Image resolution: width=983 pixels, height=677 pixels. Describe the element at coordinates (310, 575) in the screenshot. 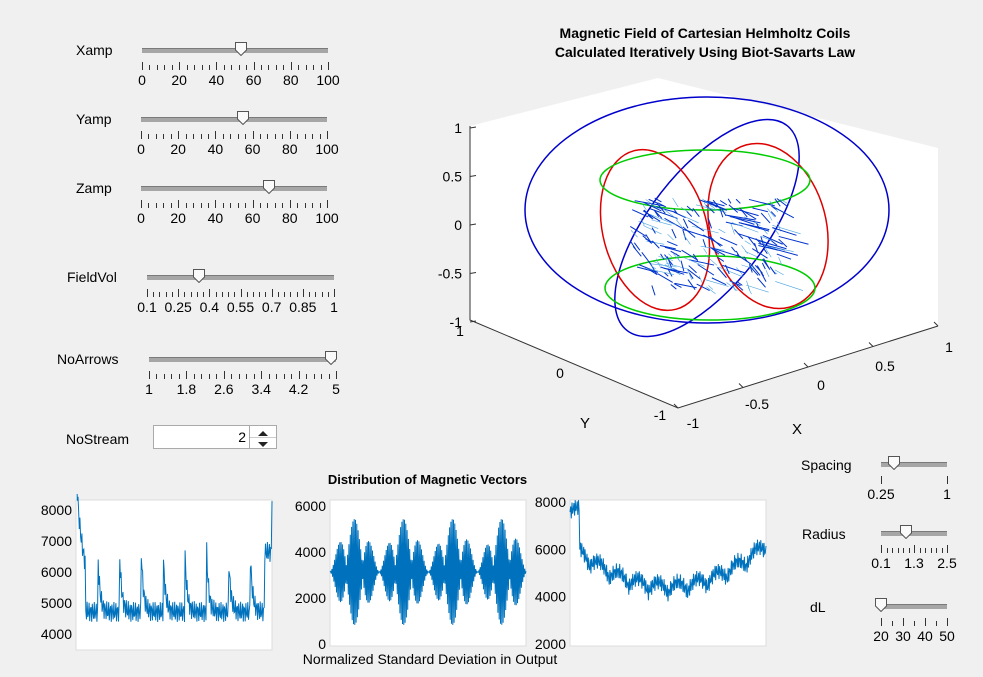

I see `panel2-y-ticks: 6000 4000 2000 0` at that location.